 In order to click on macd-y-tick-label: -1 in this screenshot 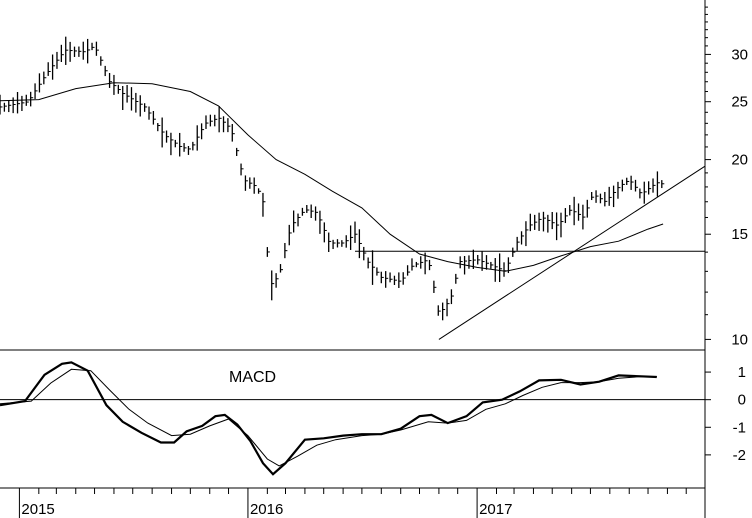, I will do `click(739, 427)`.